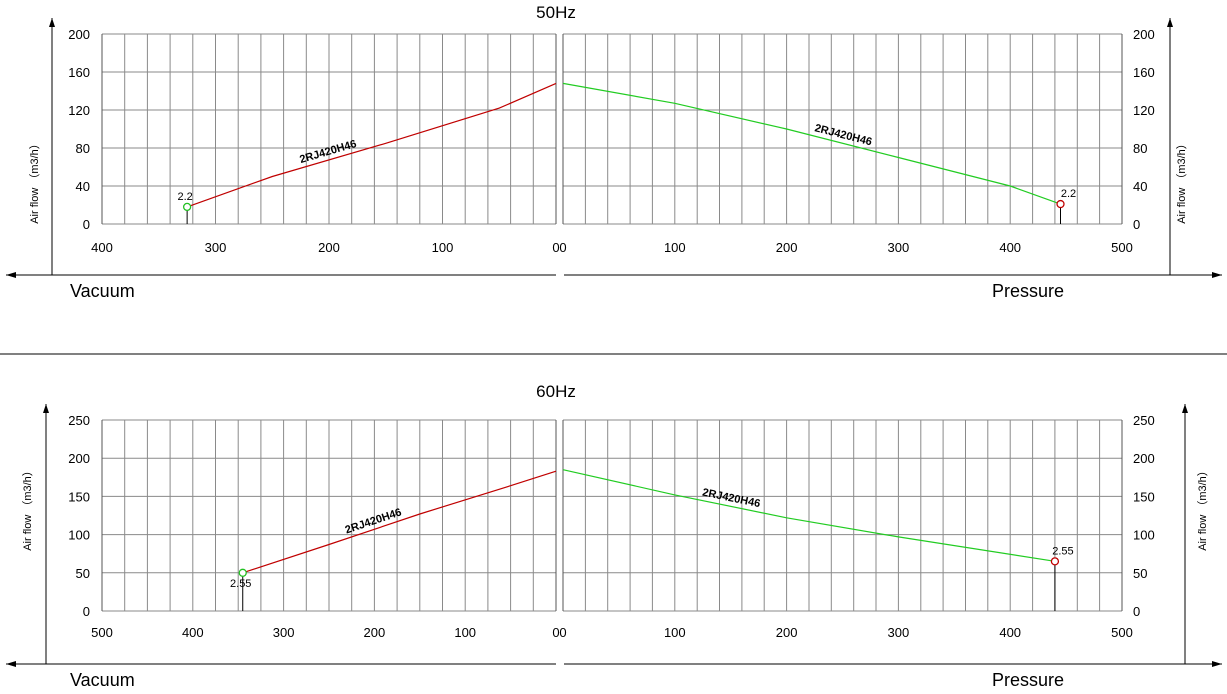 The width and height of the screenshot is (1227, 694). What do you see at coordinates (1144, 420) in the screenshot?
I see `right-y-tick: 250` at bounding box center [1144, 420].